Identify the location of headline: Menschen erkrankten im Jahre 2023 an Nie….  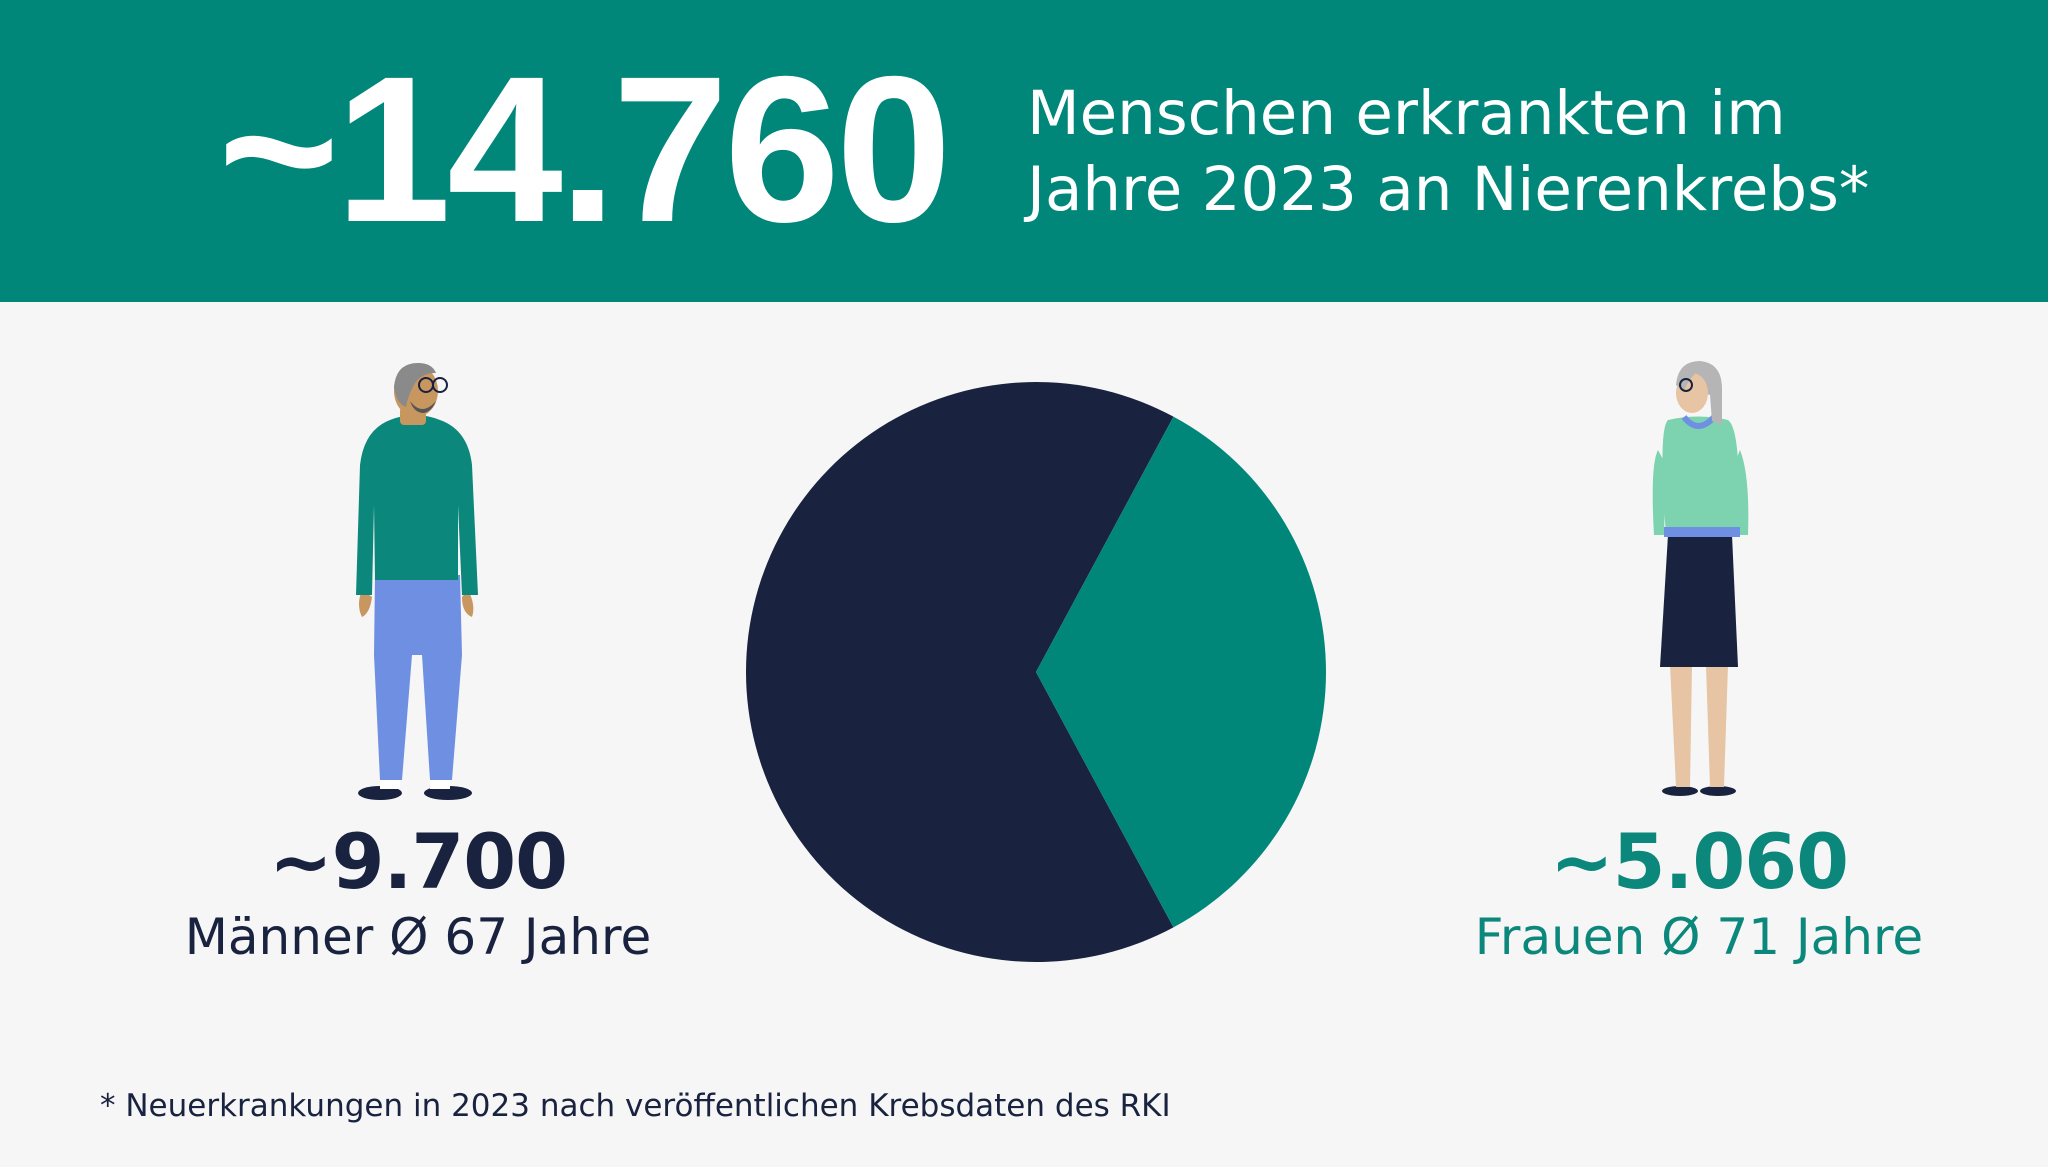
(1448, 152).